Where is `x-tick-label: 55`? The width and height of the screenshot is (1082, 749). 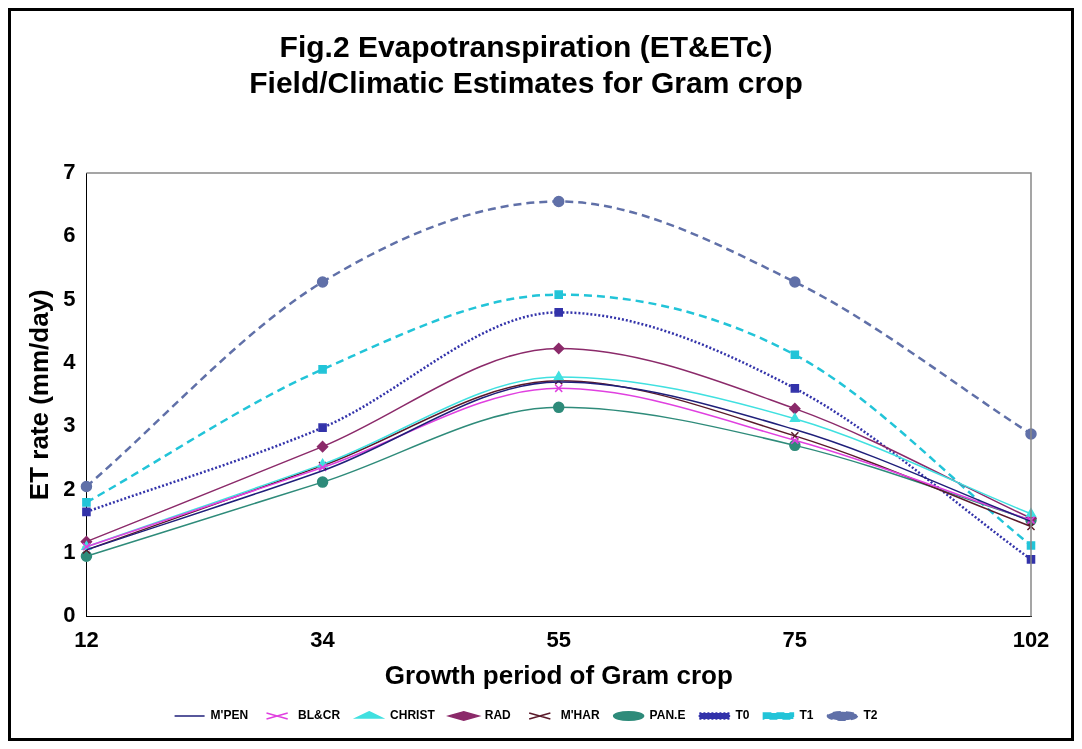 x-tick-label: 55 is located at coordinates (558, 639).